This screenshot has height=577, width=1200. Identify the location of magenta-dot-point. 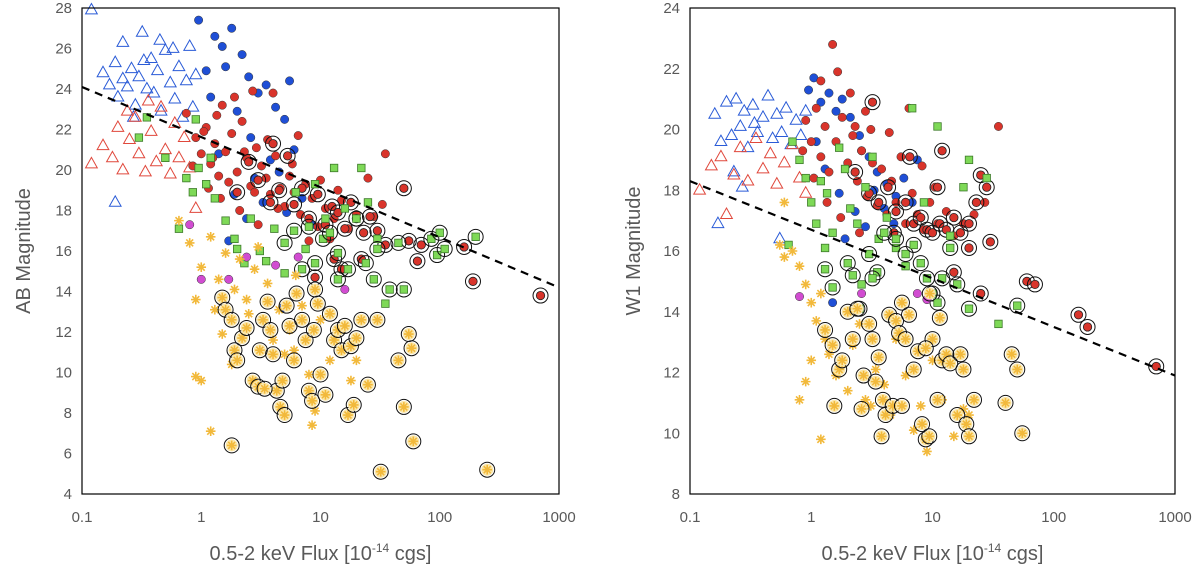
(799, 297).